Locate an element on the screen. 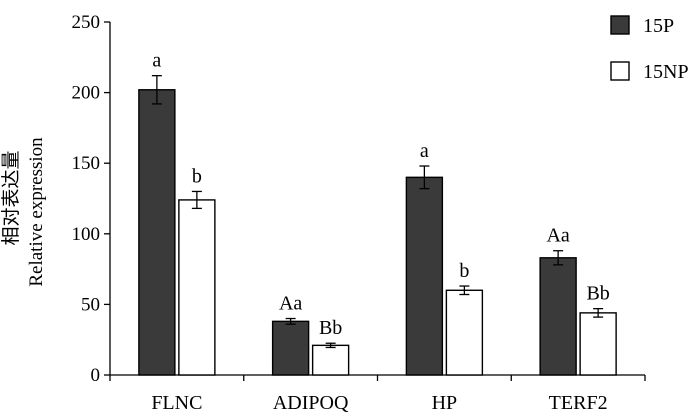  x-tick-label: ADIPOQ is located at coordinates (311, 403).